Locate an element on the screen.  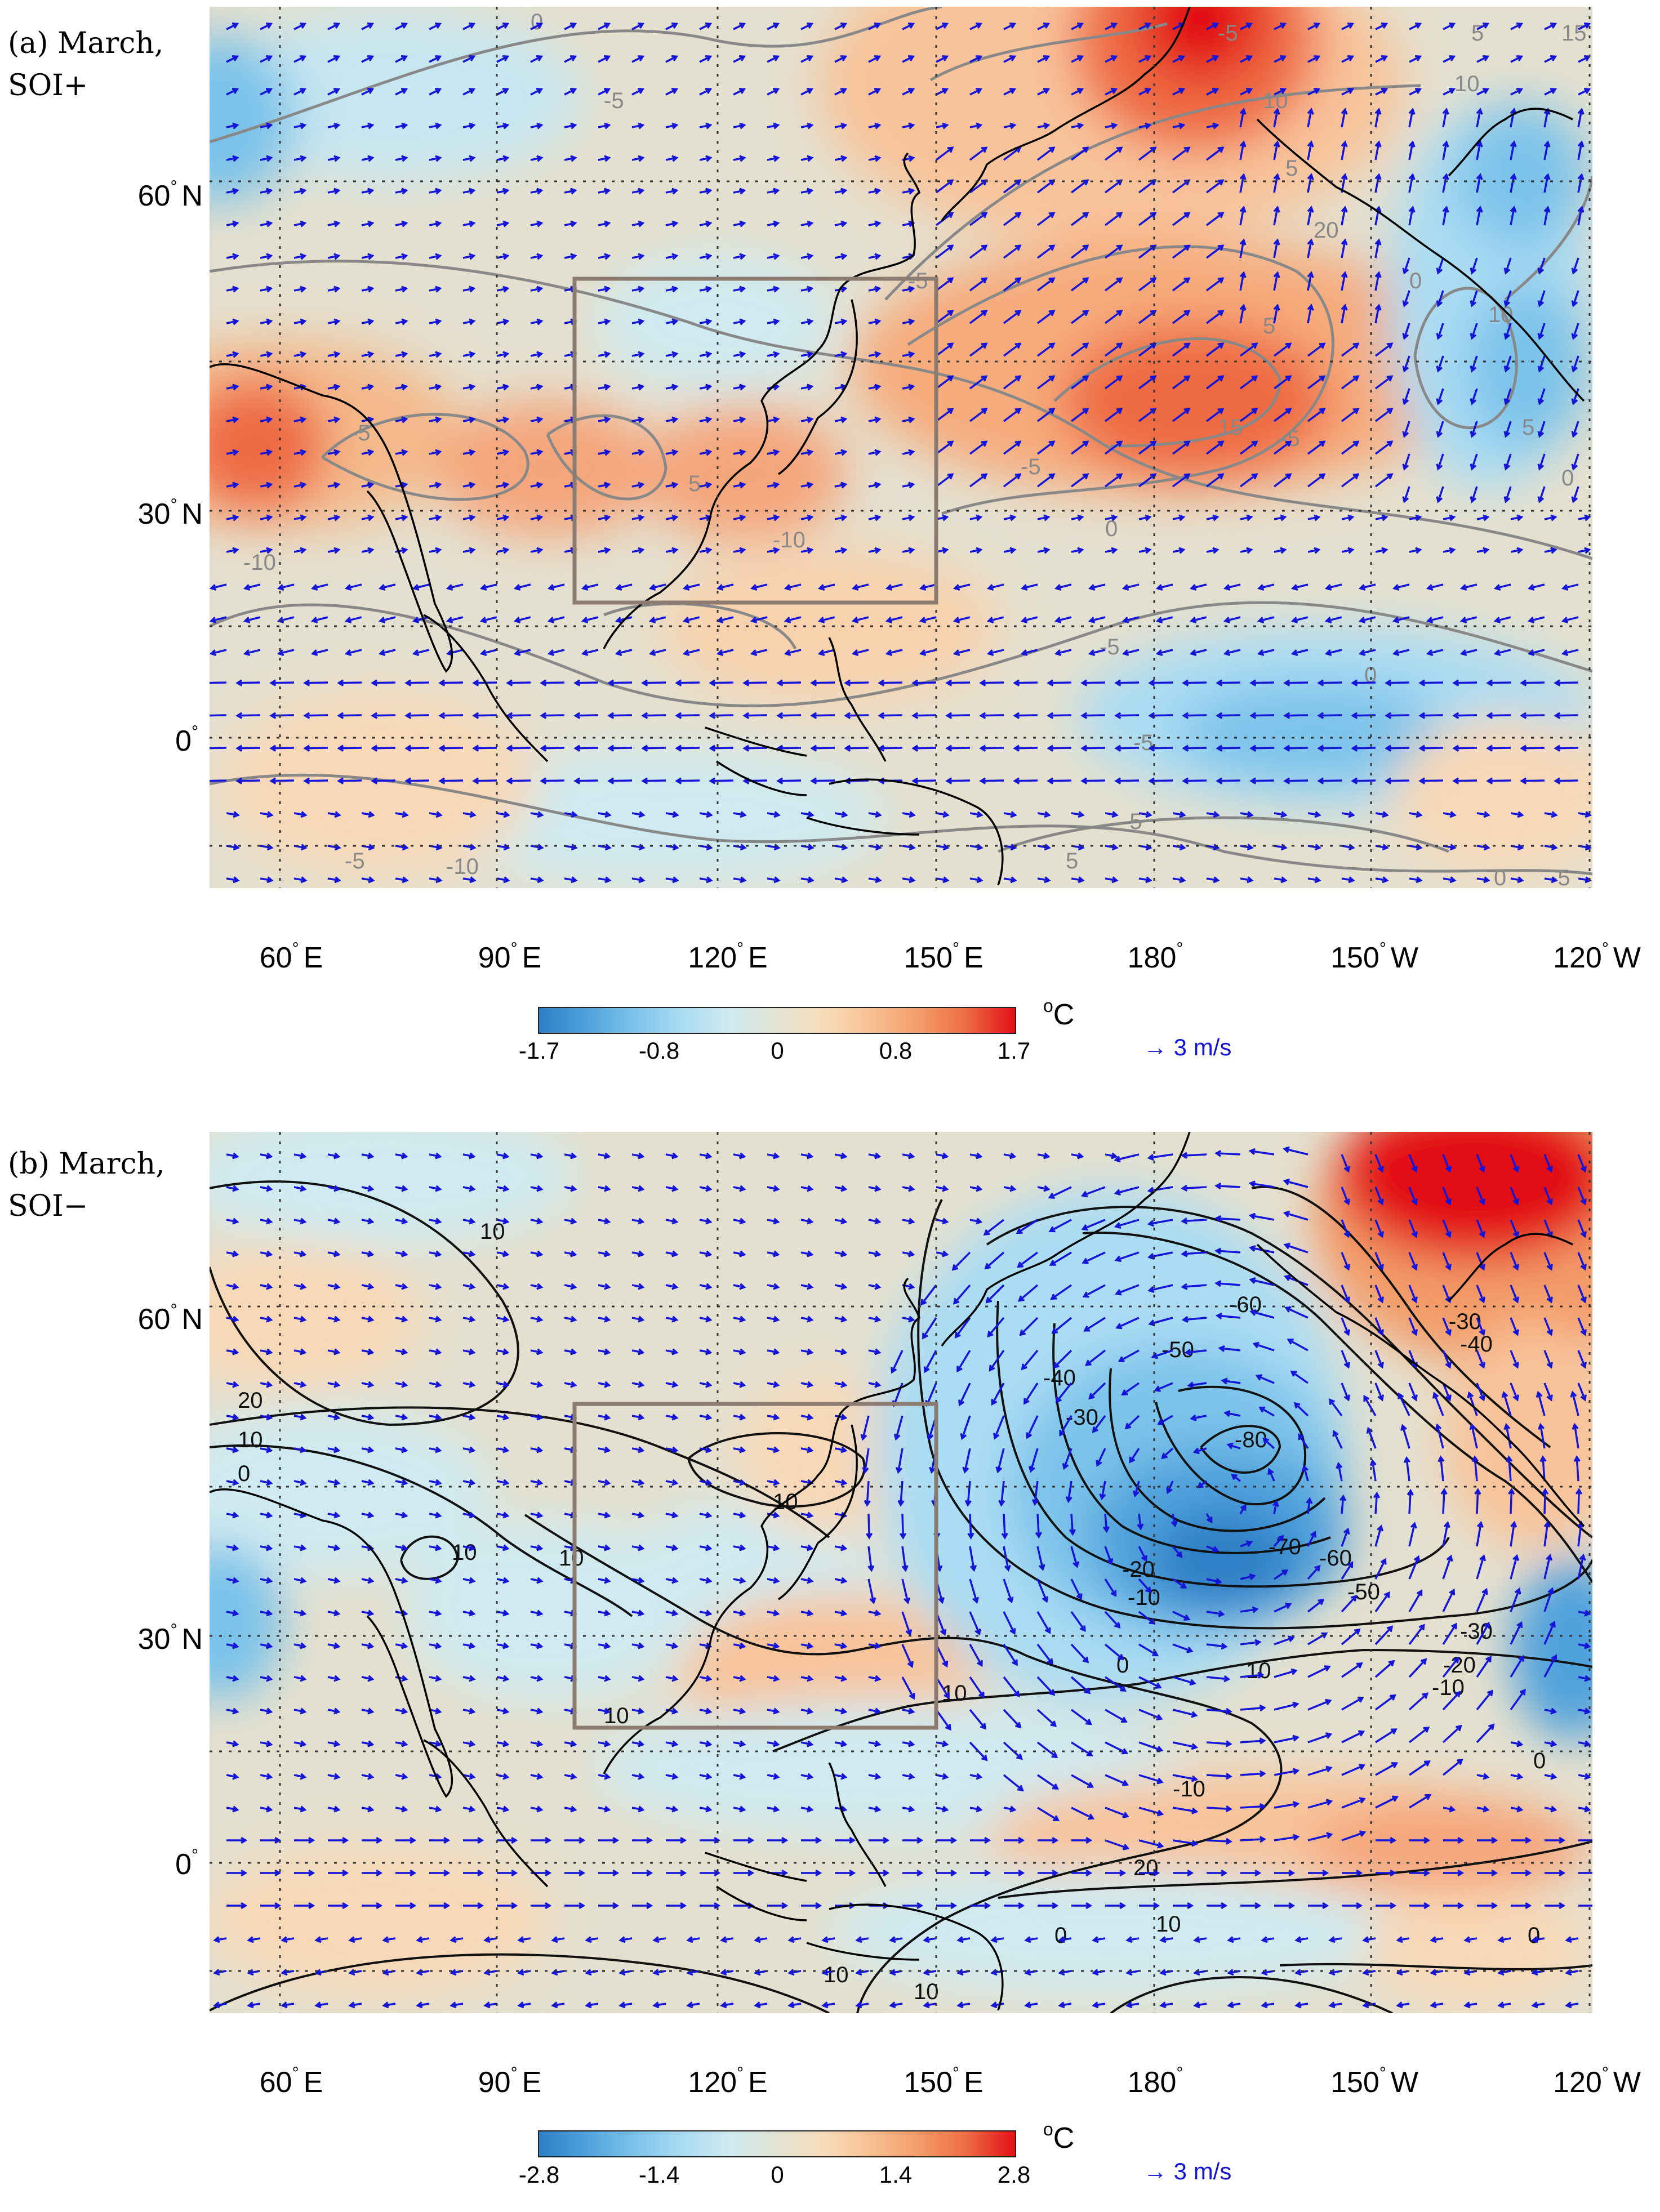
panel-b-contour-label: 10 is located at coordinates (926, 1991).